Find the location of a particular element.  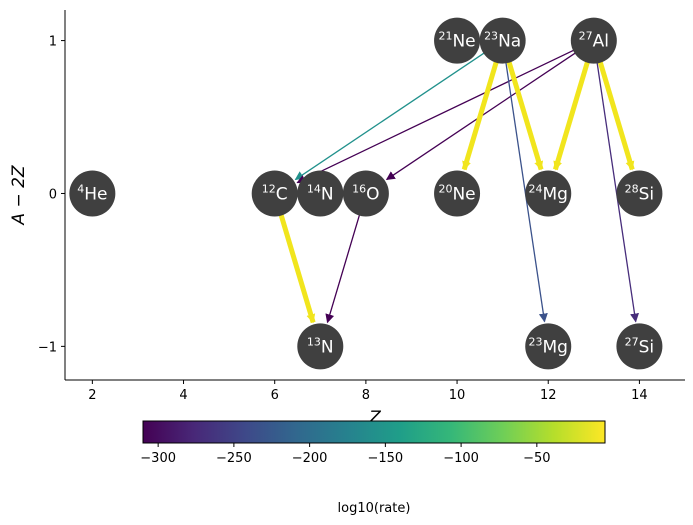

nucleus-21Ne: 21Ne is located at coordinates (457, 40).